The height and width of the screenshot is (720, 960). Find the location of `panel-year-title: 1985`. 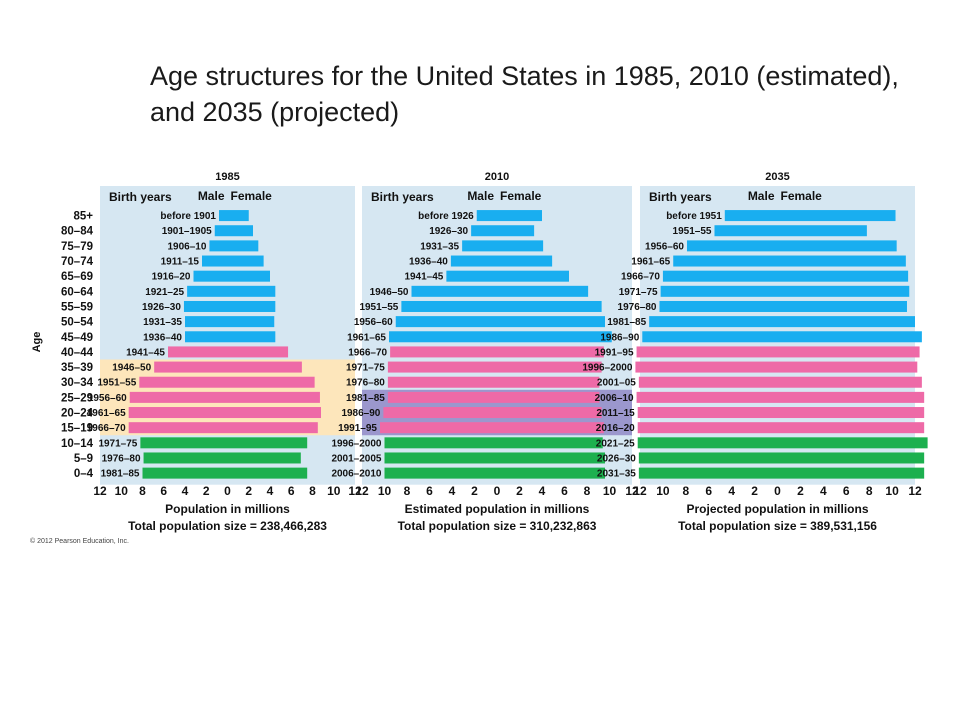

panel-year-title: 1985 is located at coordinates (227, 177).